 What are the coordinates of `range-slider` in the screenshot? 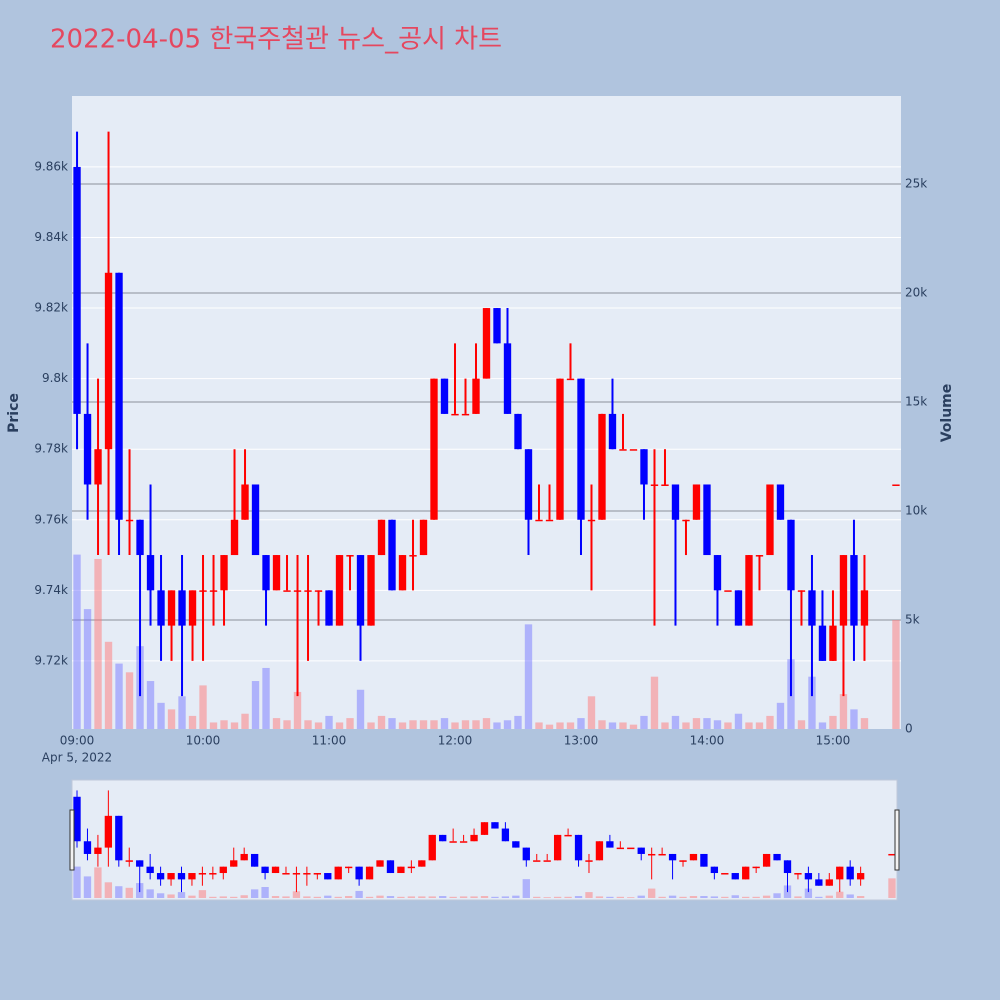 It's located at (484, 840).